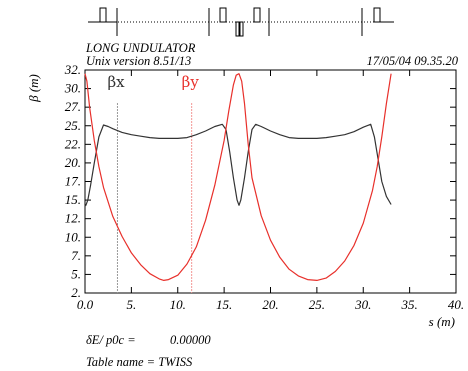  I want to click on y-tick-label: 10., so click(73, 236).